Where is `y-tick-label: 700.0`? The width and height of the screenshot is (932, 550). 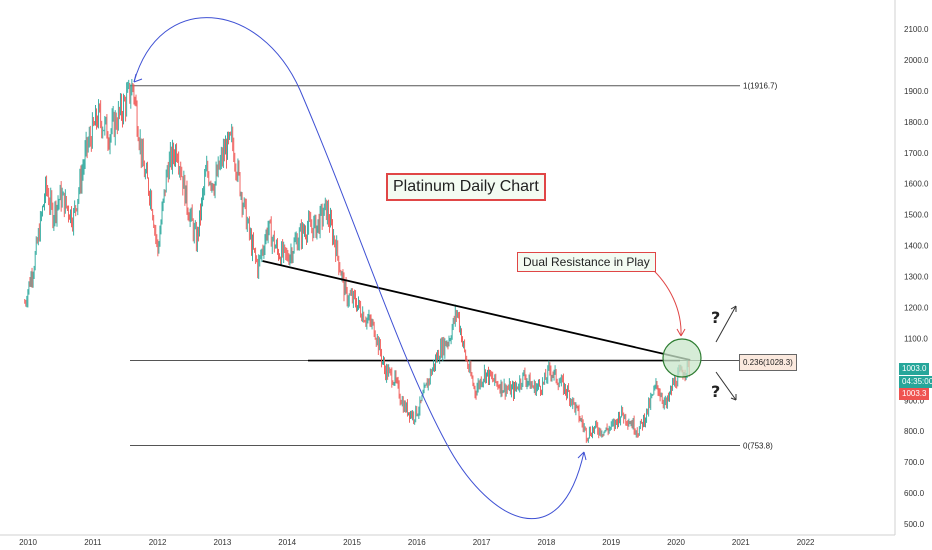 y-tick-label: 700.0 is located at coordinates (914, 462).